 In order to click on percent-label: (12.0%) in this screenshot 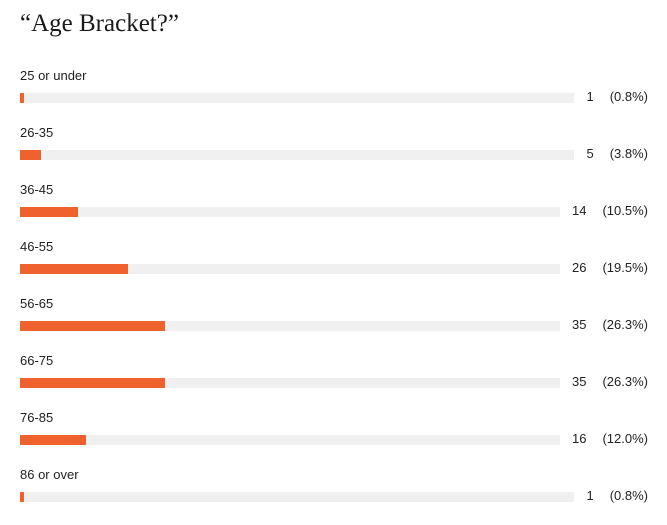, I will do `click(625, 438)`.